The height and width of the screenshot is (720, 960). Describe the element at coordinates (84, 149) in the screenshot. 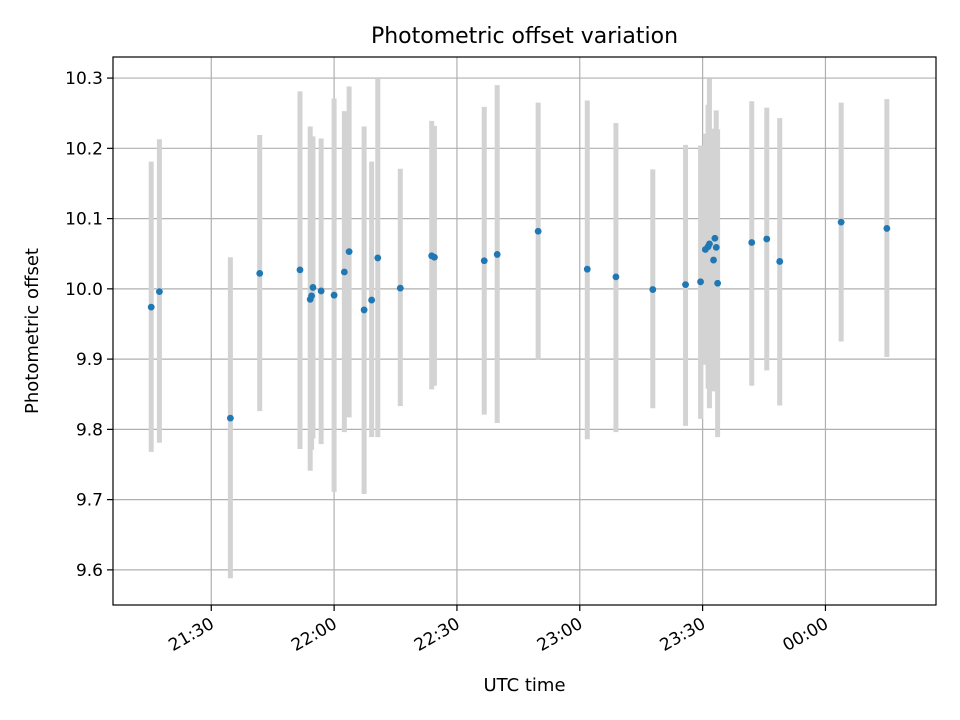

I see `y-tick-label: 10.2` at that location.